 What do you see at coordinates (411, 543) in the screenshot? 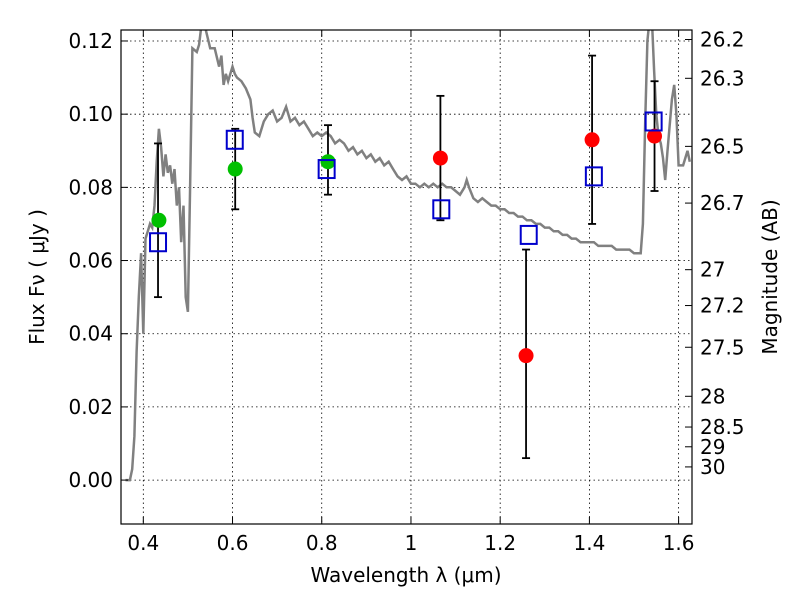
I see `x-tick-label: 1` at bounding box center [411, 543].